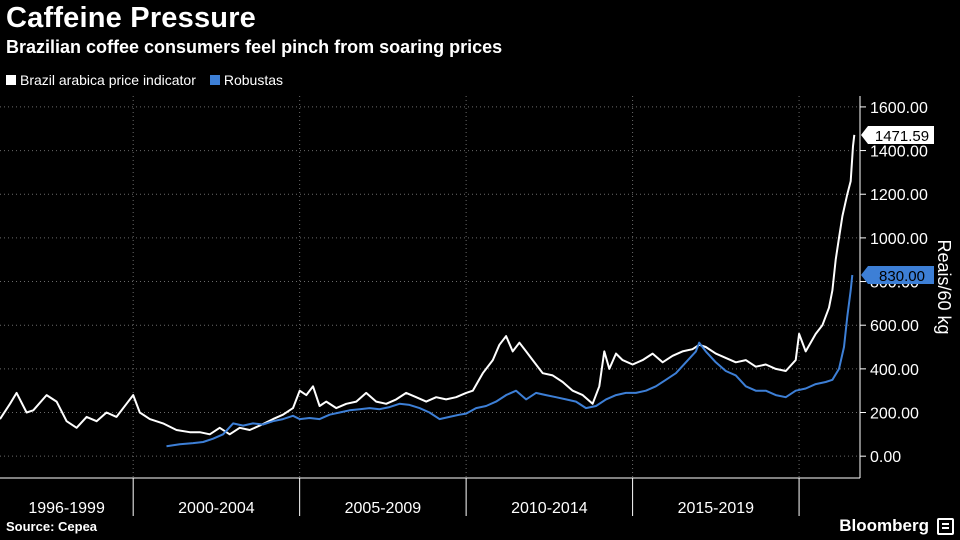  What do you see at coordinates (716, 508) in the screenshot?
I see `x-group-label: 2015-2019` at bounding box center [716, 508].